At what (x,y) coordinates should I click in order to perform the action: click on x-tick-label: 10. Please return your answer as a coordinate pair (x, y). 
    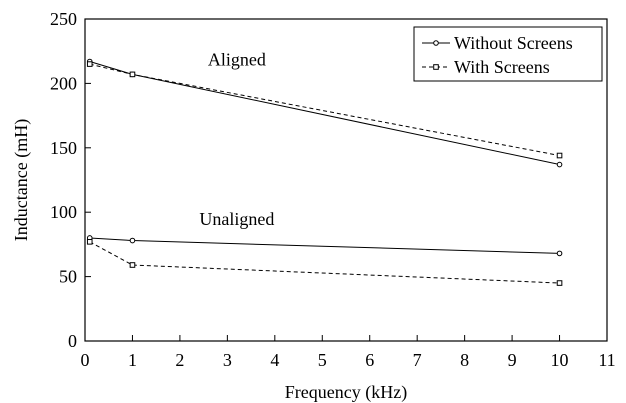
    Looking at the image, I should click on (560, 360).